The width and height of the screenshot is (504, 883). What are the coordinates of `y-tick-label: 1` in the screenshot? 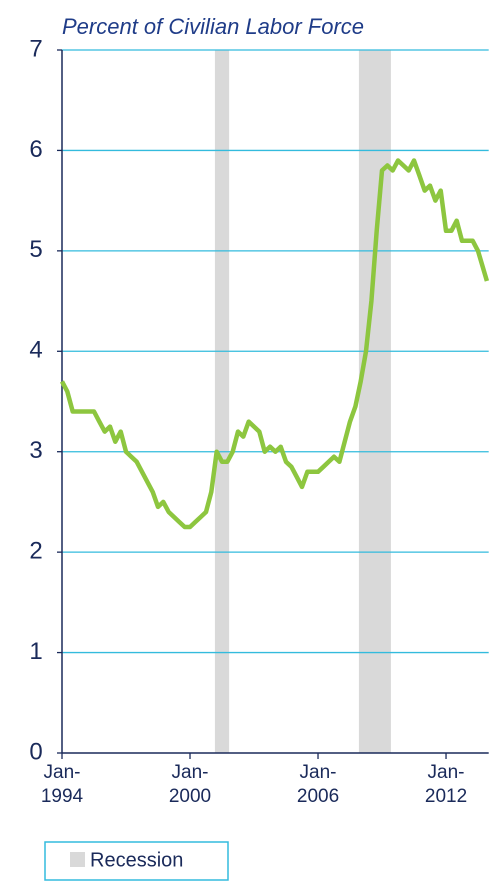 It's located at (35, 651).